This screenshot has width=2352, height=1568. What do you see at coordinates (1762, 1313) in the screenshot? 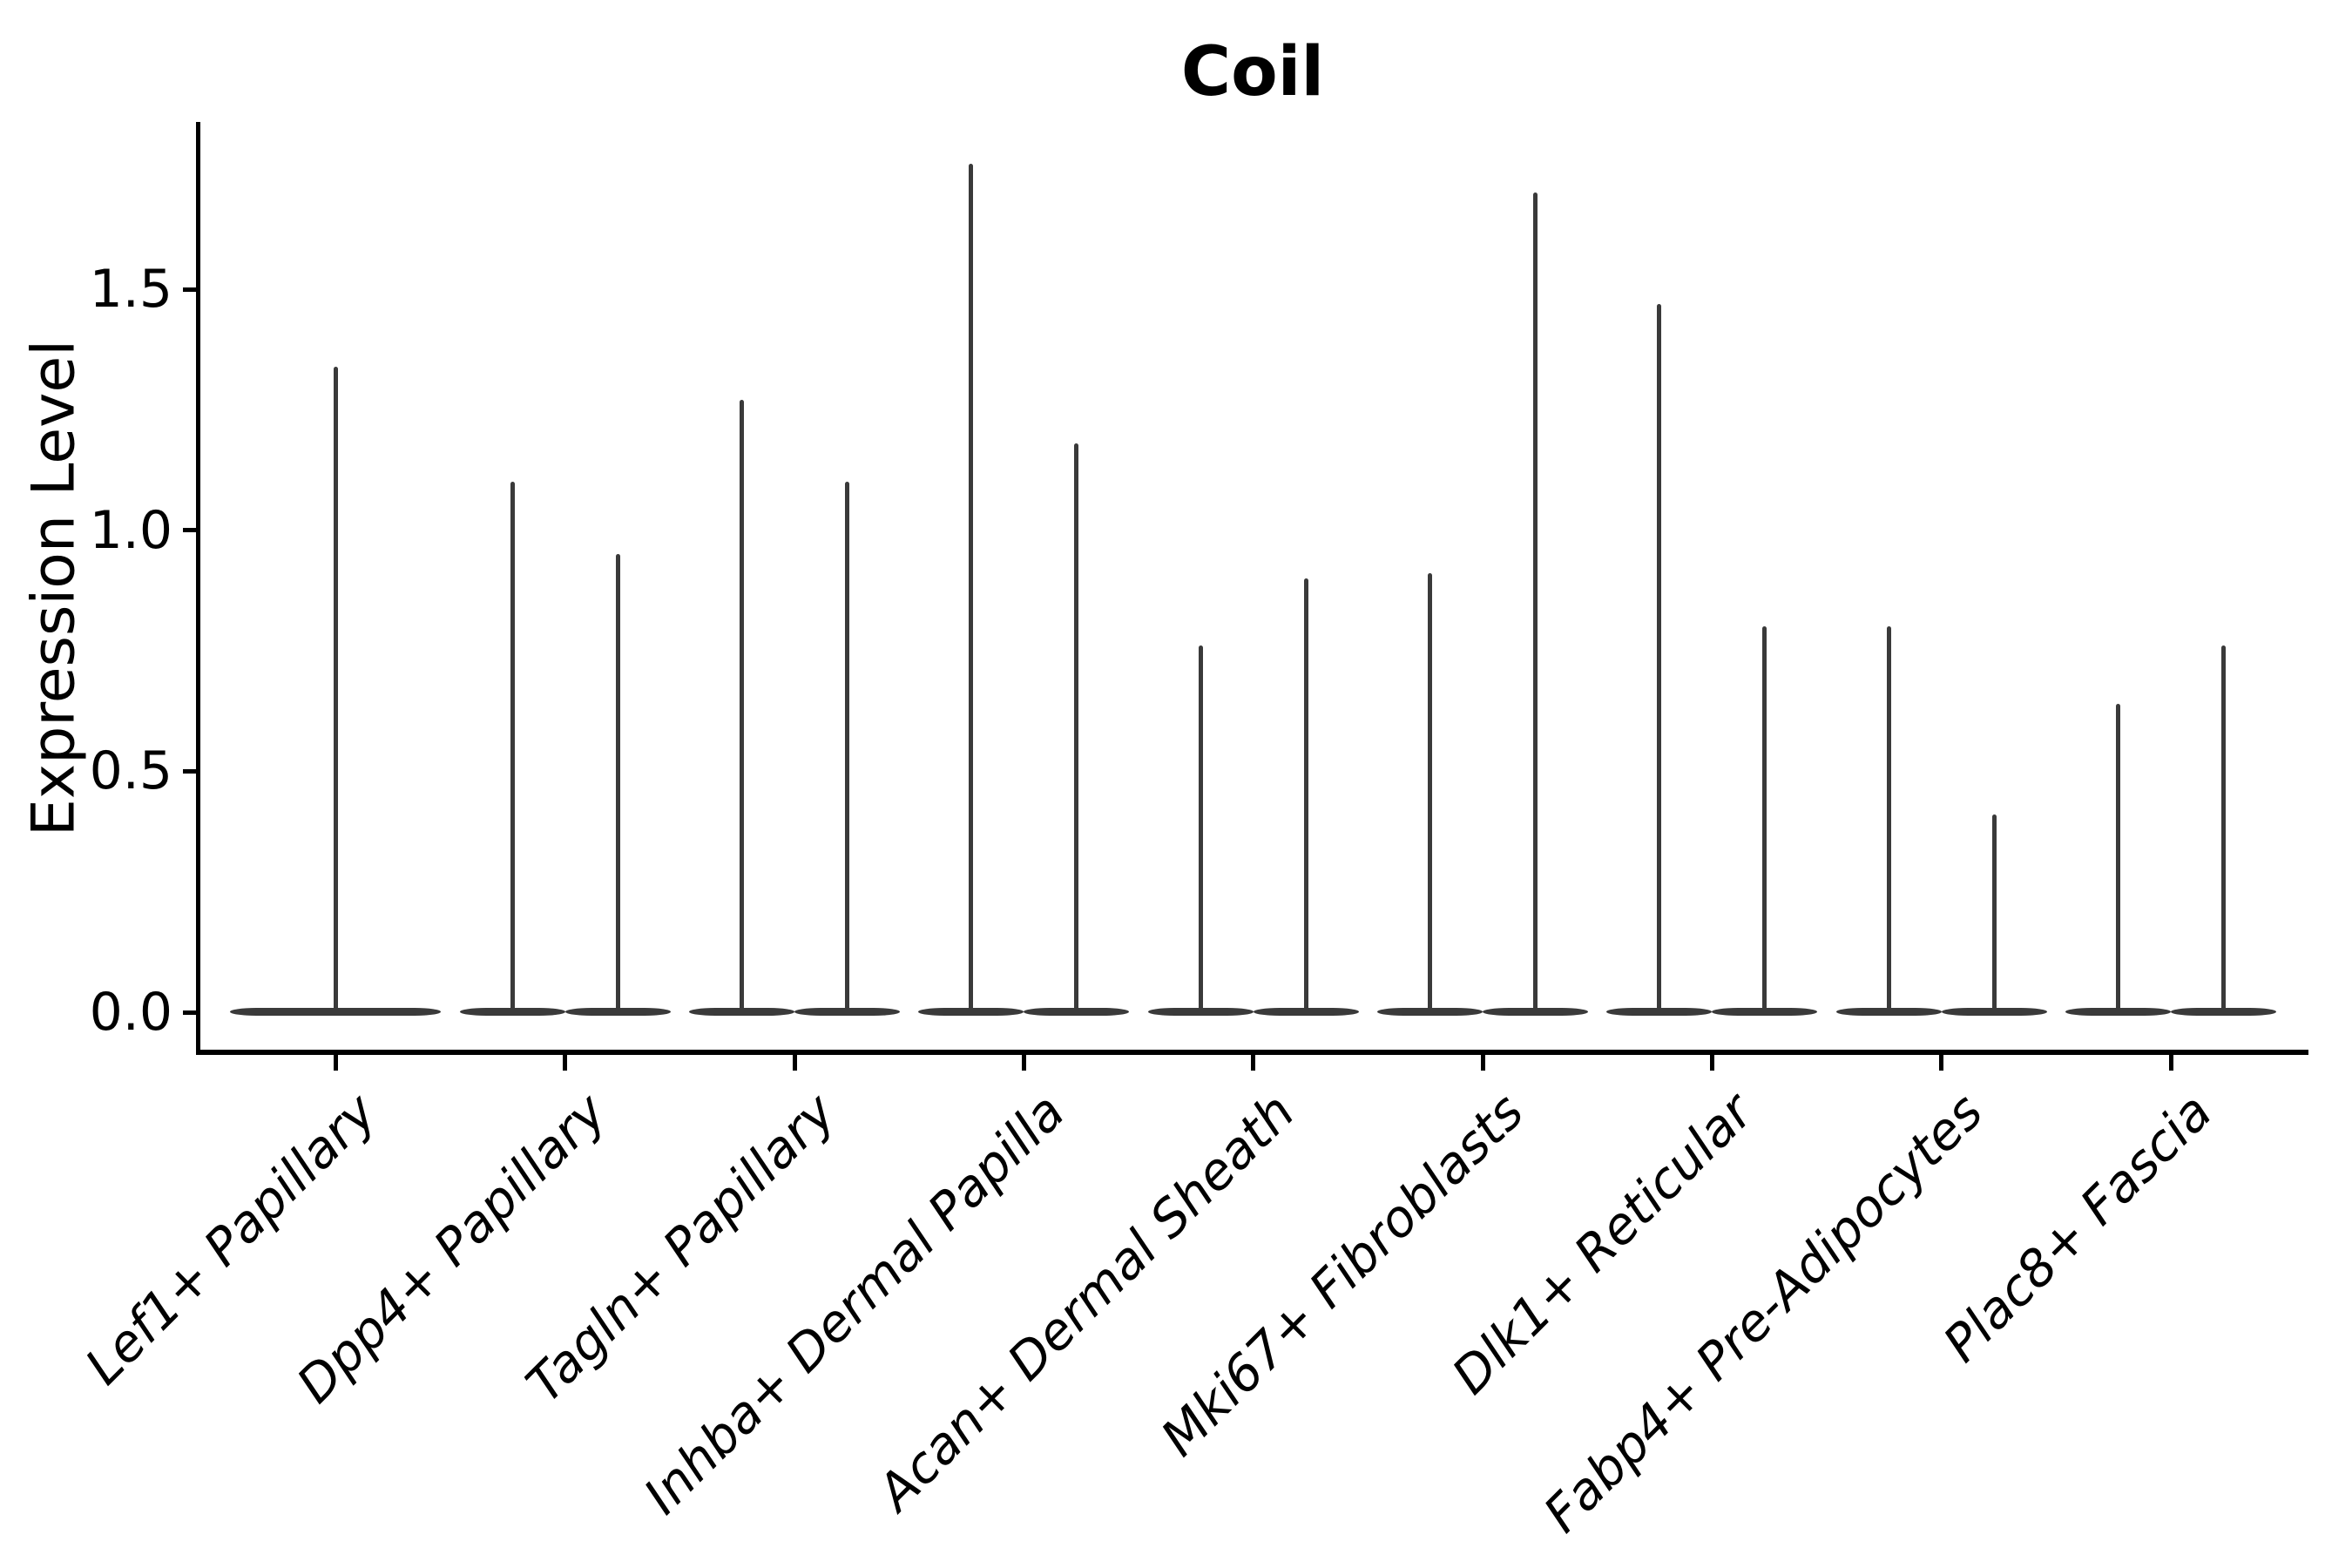
I see `x-category-label: Fabp4+ Pre-Adipocytes` at bounding box center [1762, 1313].